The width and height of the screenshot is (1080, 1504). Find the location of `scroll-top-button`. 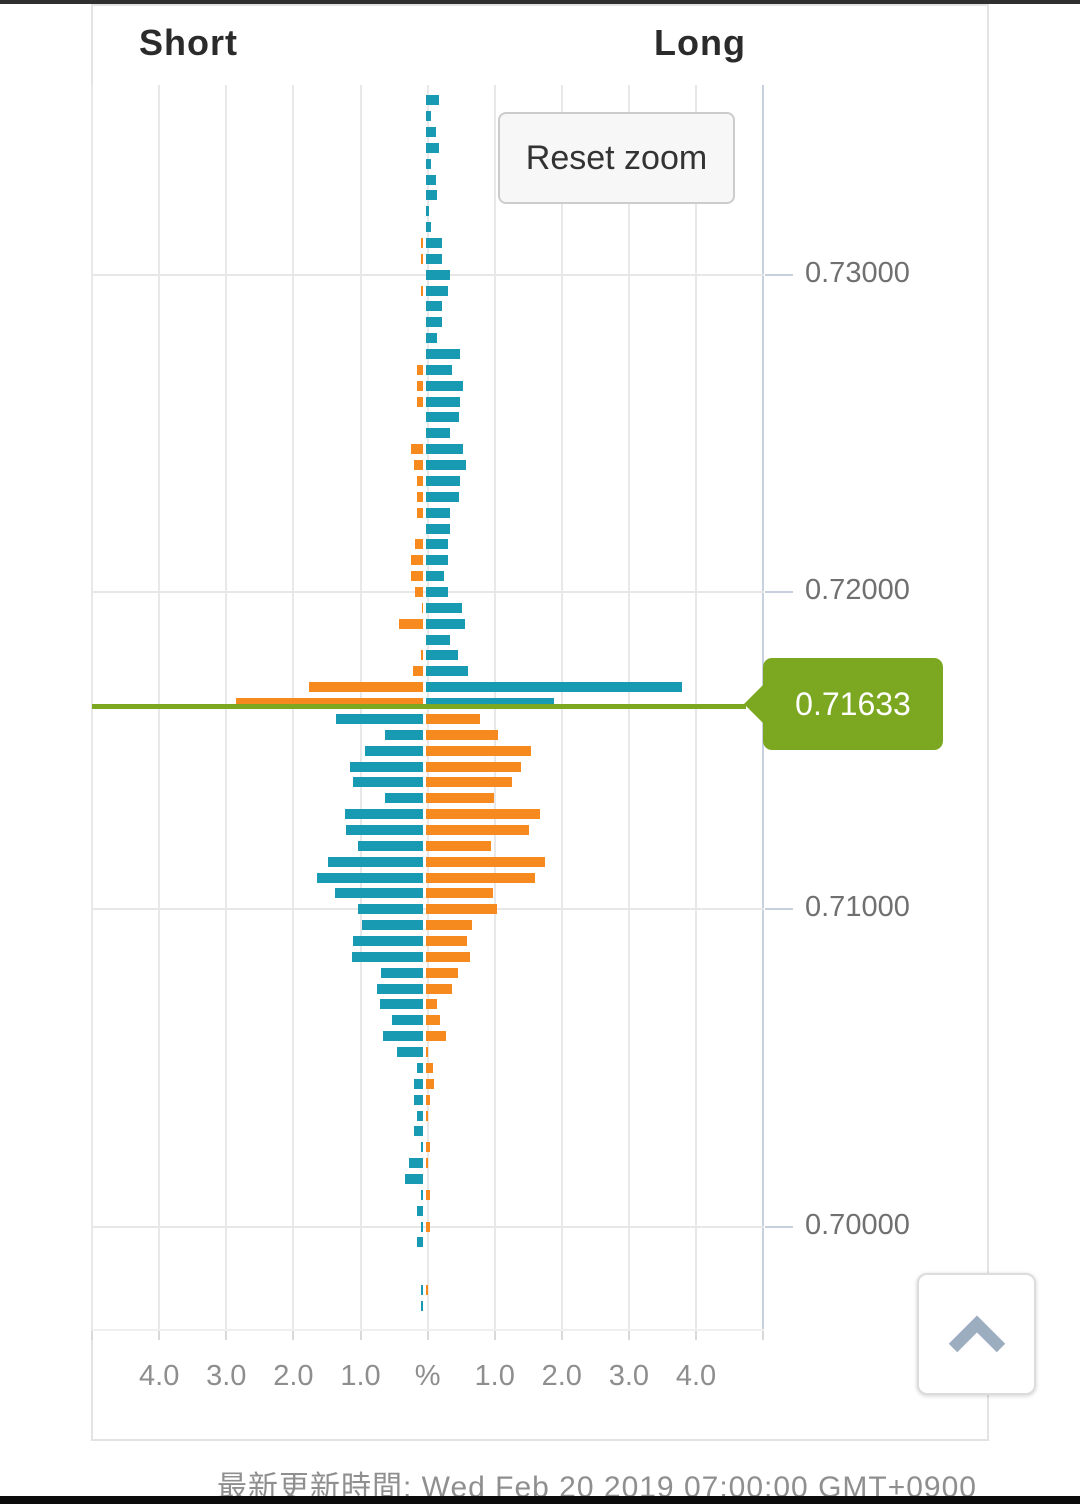

scroll-top-button is located at coordinates (976, 1334).